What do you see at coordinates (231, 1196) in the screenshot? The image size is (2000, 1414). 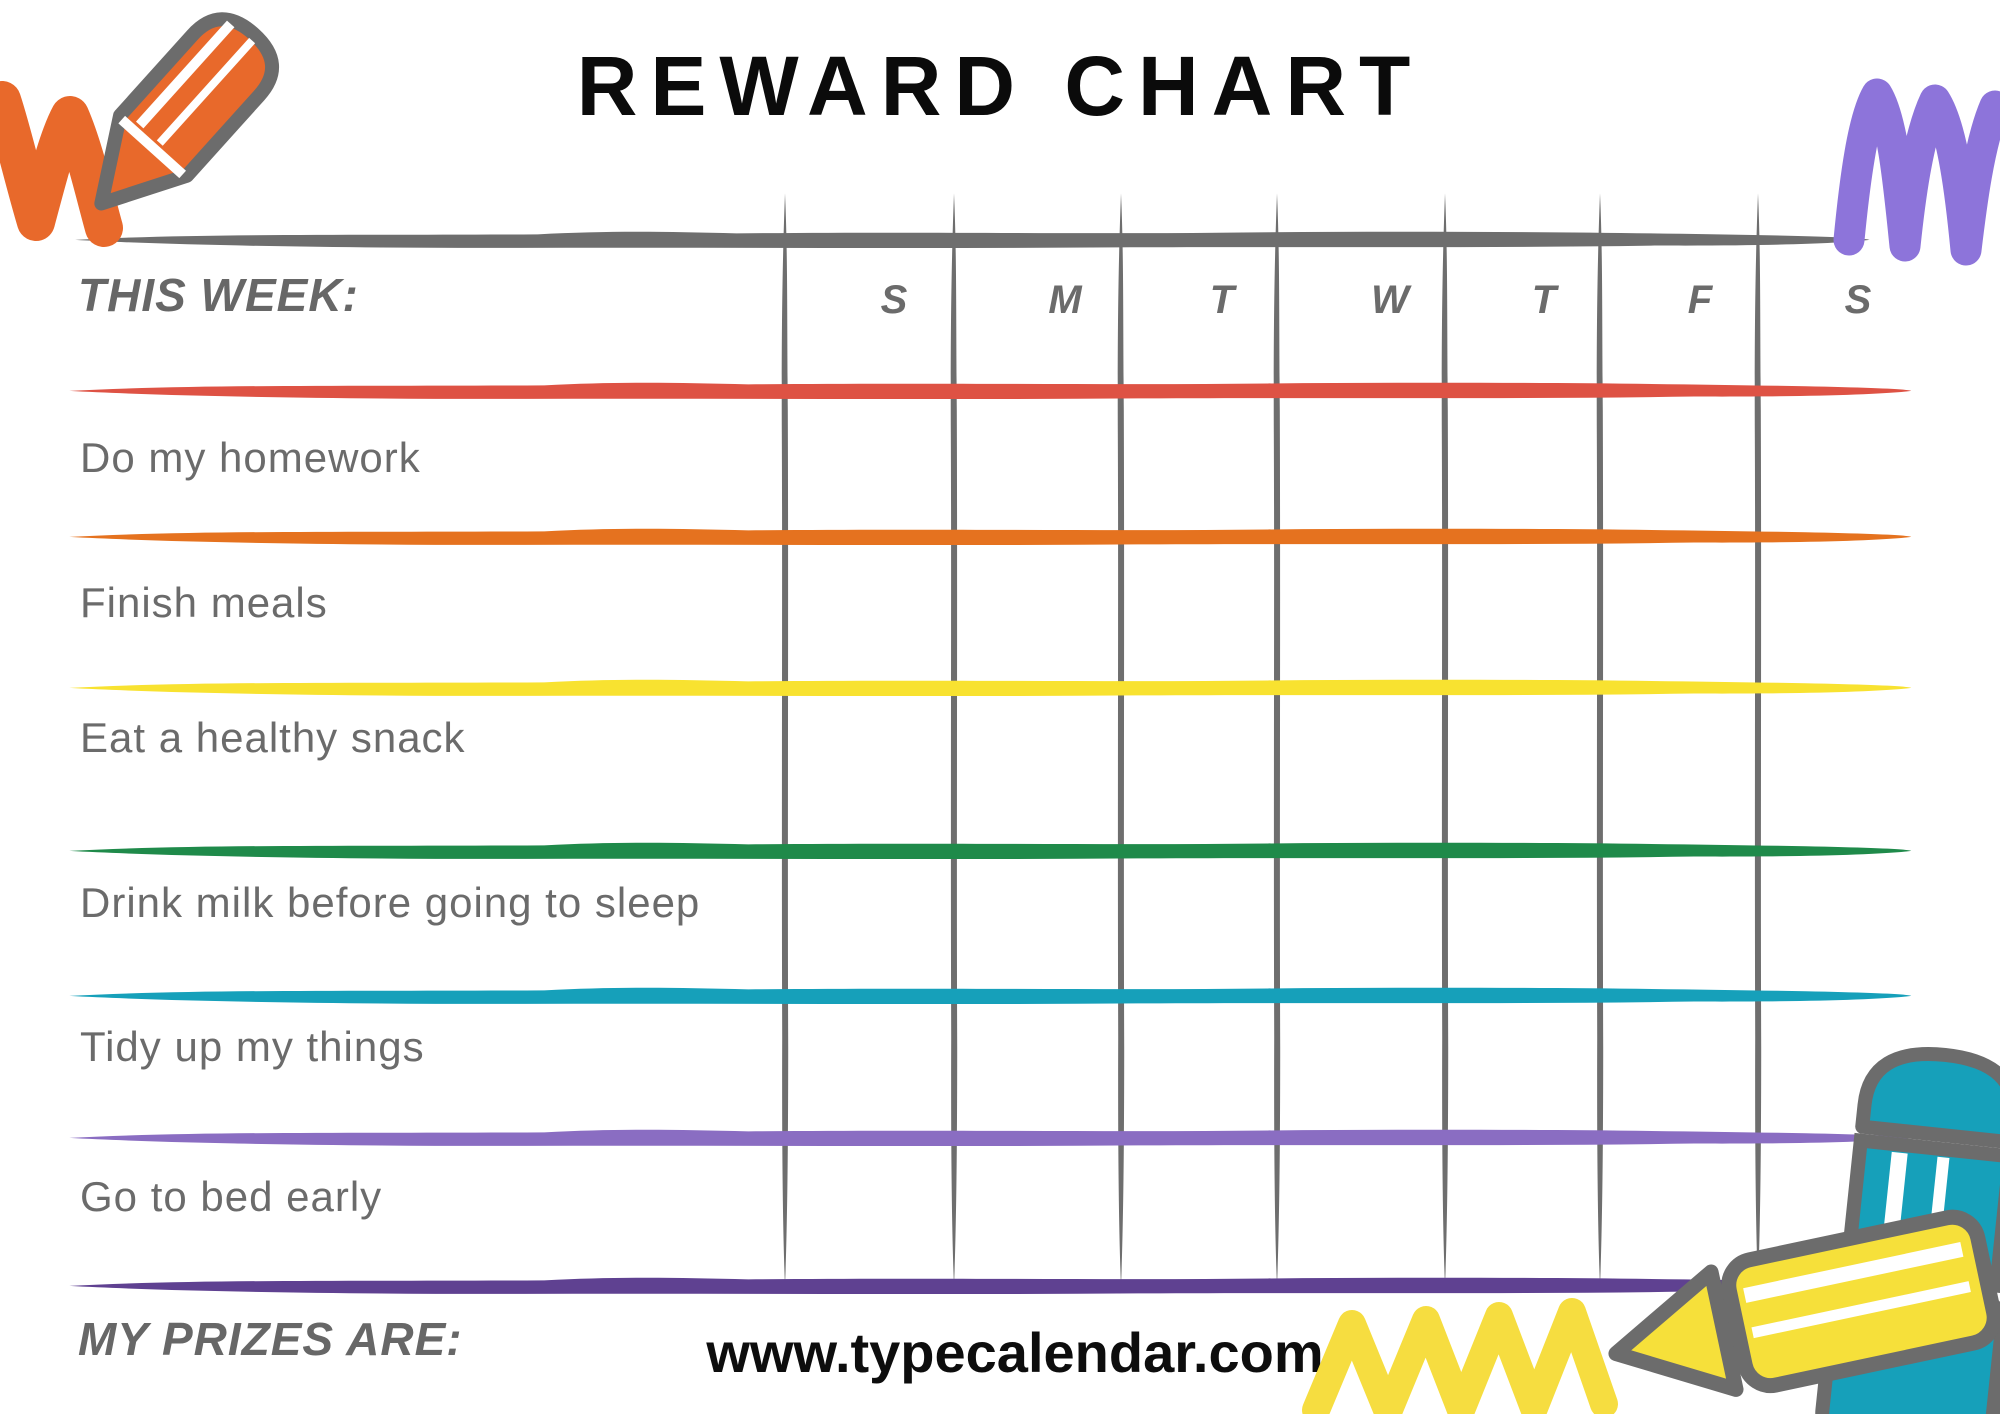 I see `task-label-bed: Go to bed early` at bounding box center [231, 1196].